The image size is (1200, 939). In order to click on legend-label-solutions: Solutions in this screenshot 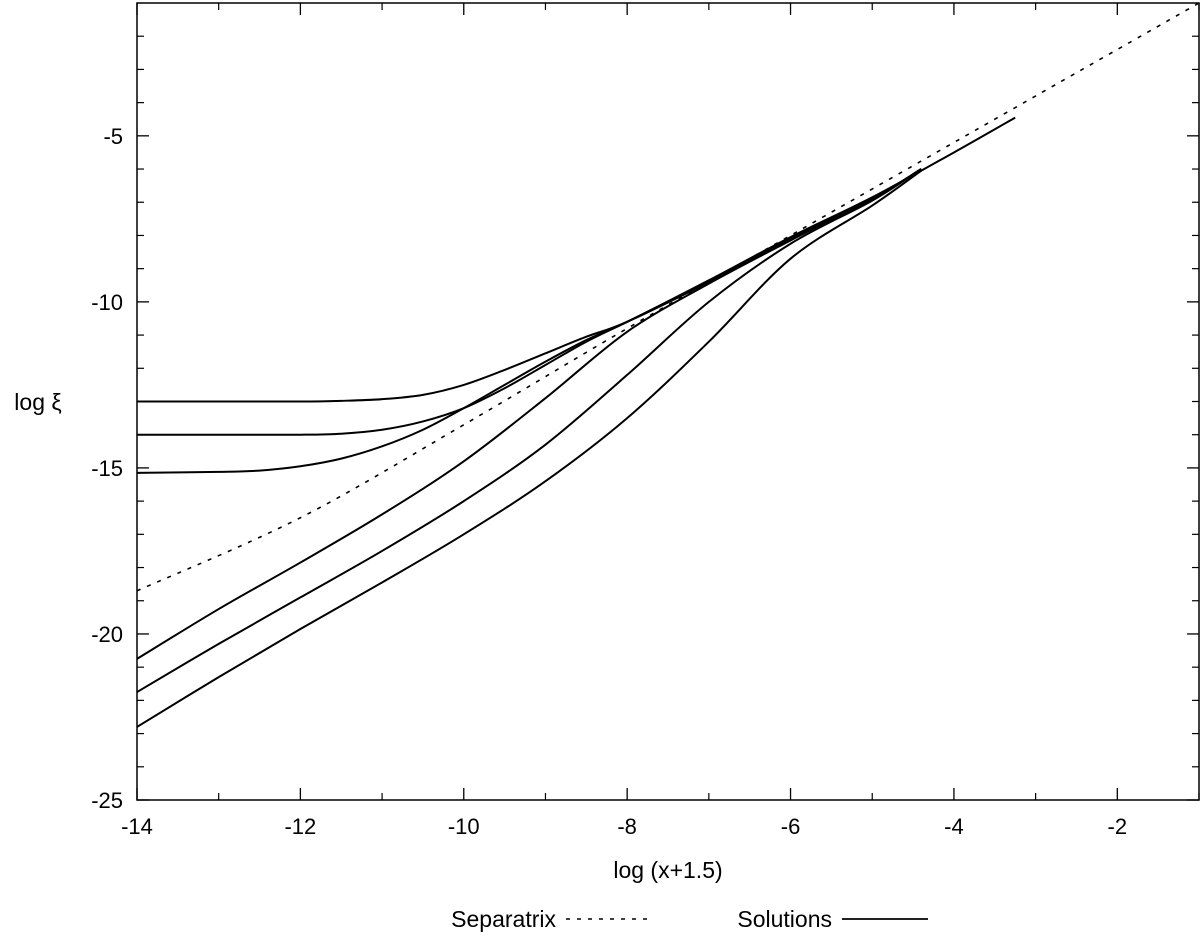, I will do `click(784, 919)`.